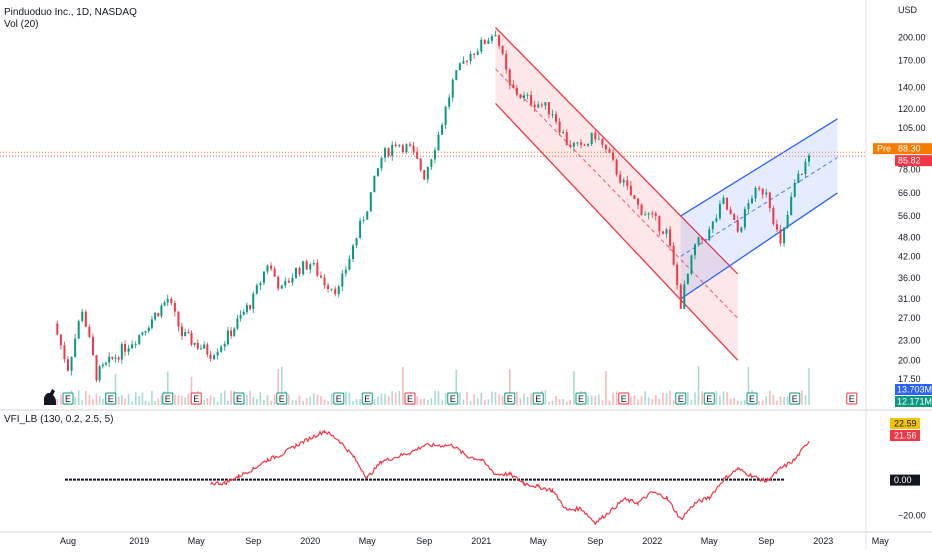 The height and width of the screenshot is (555, 932). What do you see at coordinates (481, 541) in the screenshot?
I see `time-tick-label: 2021` at bounding box center [481, 541].